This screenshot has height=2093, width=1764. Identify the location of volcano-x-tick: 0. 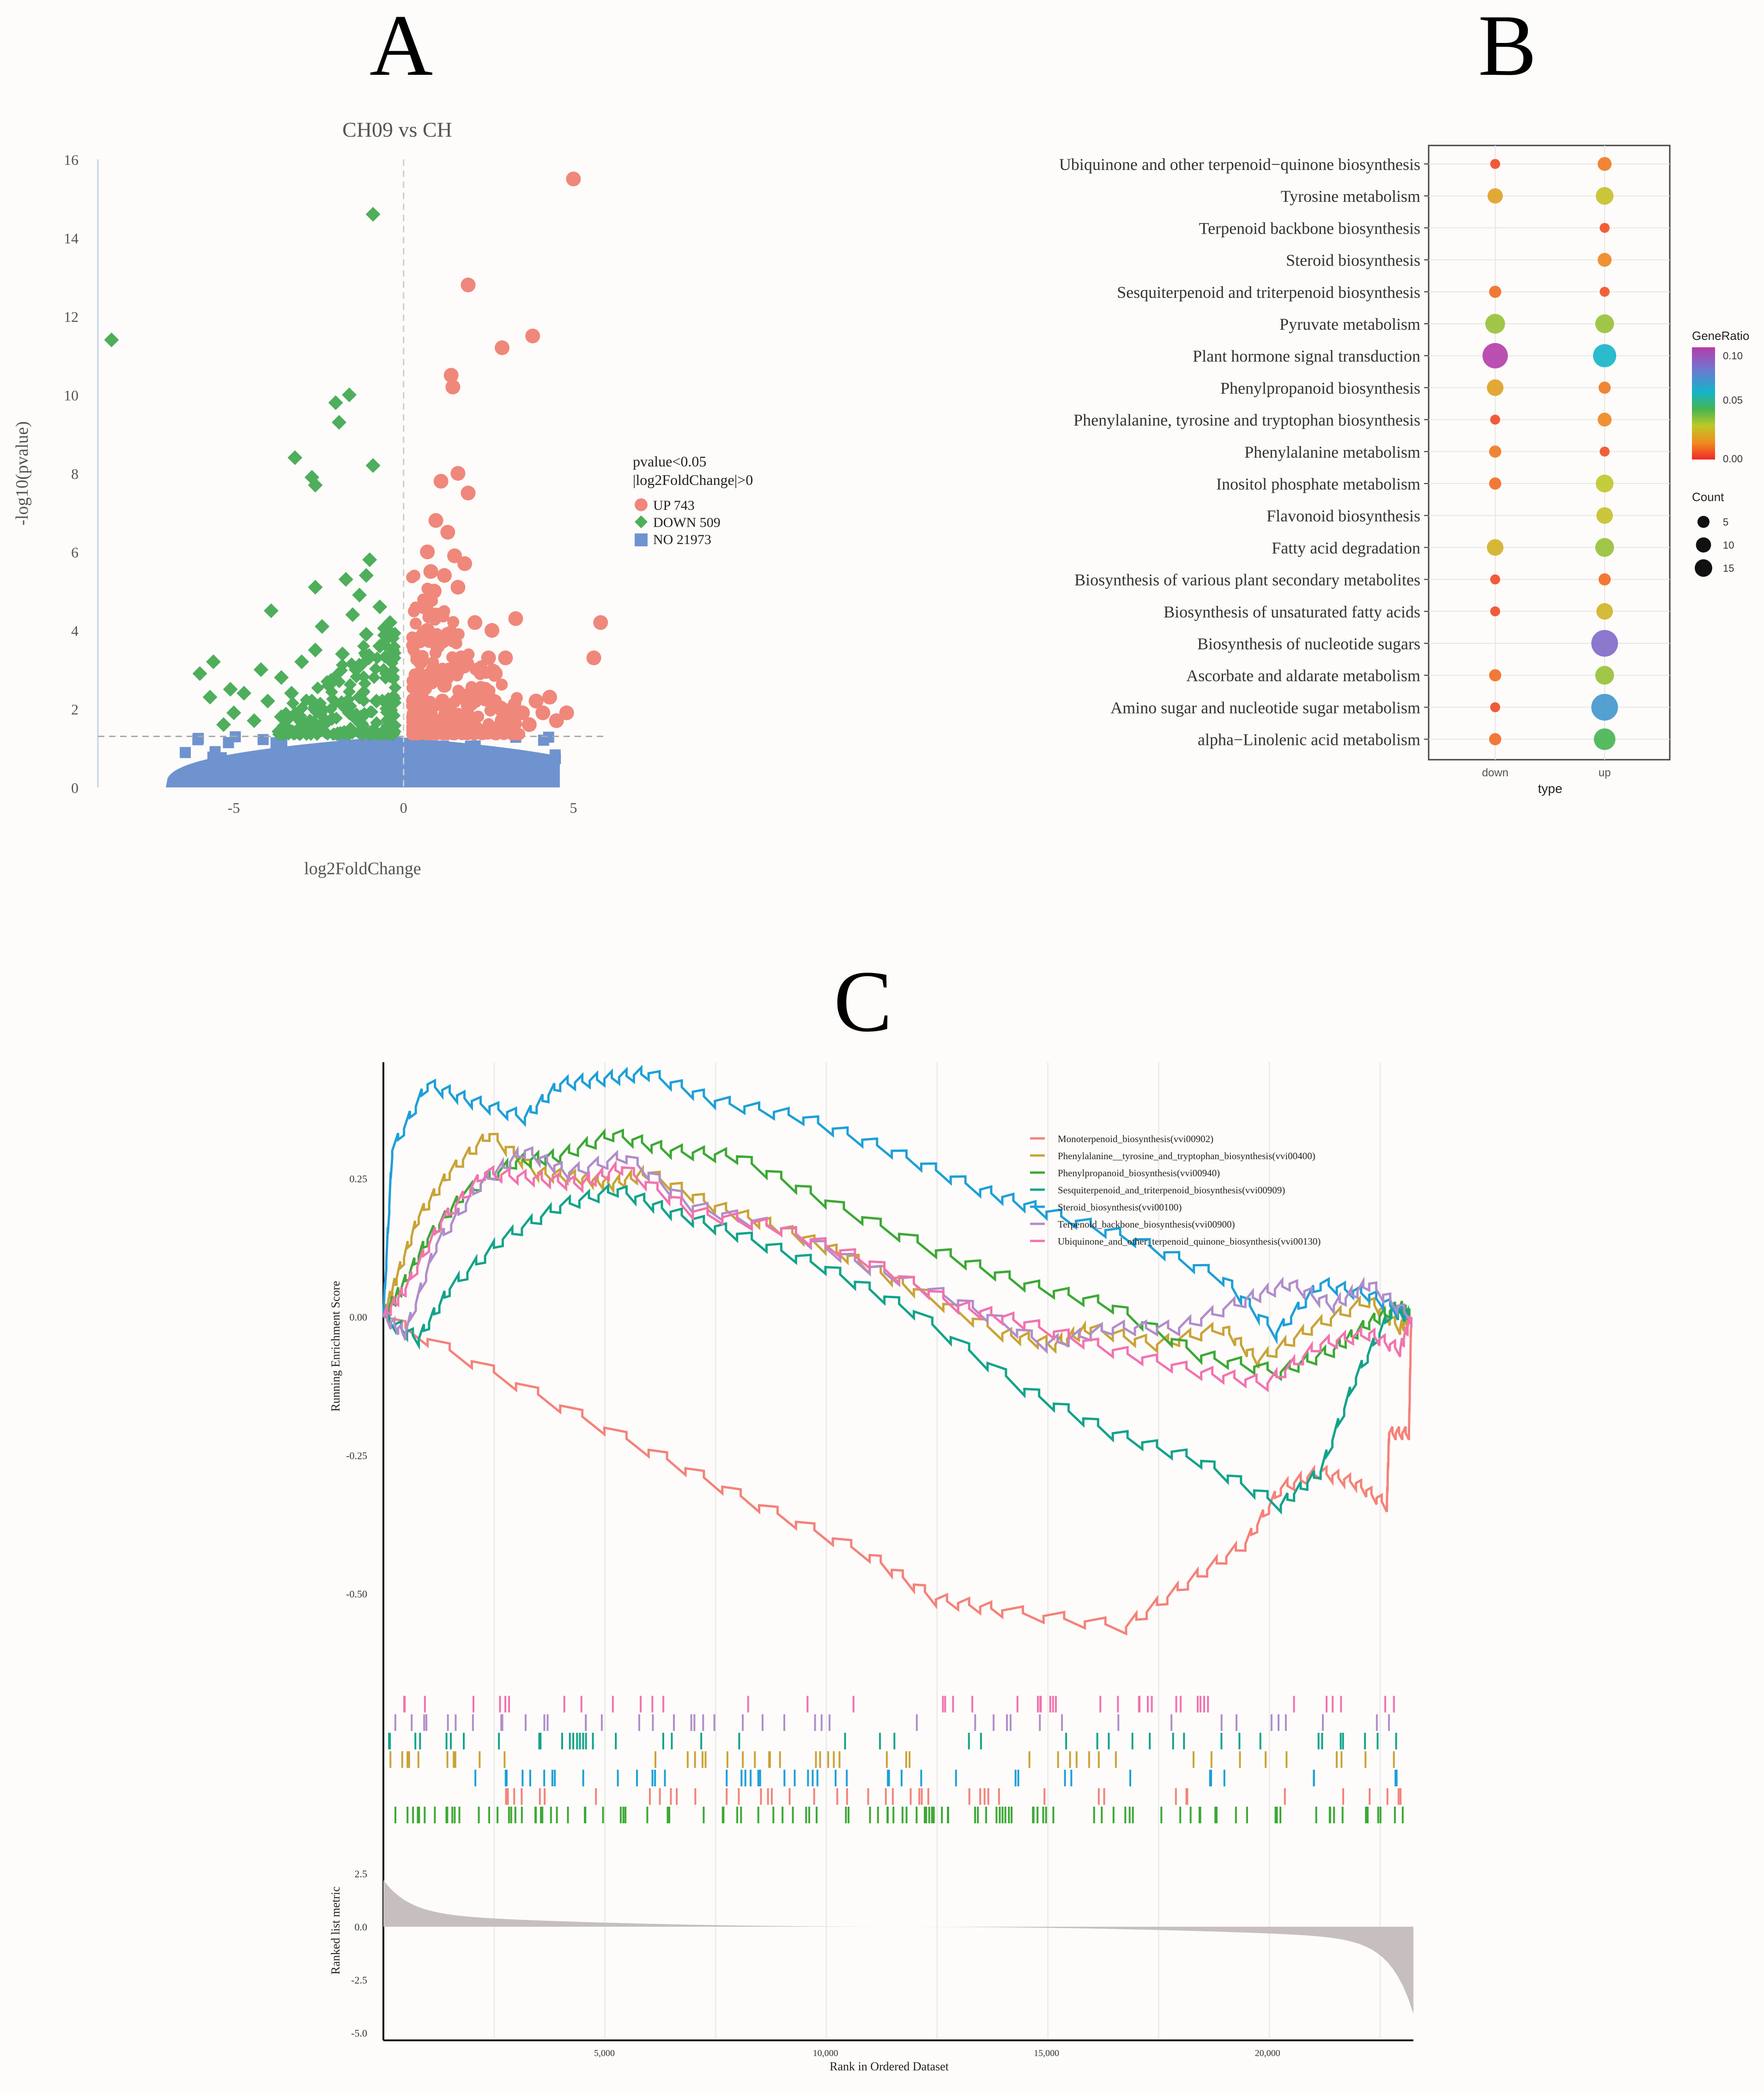
(403, 807).